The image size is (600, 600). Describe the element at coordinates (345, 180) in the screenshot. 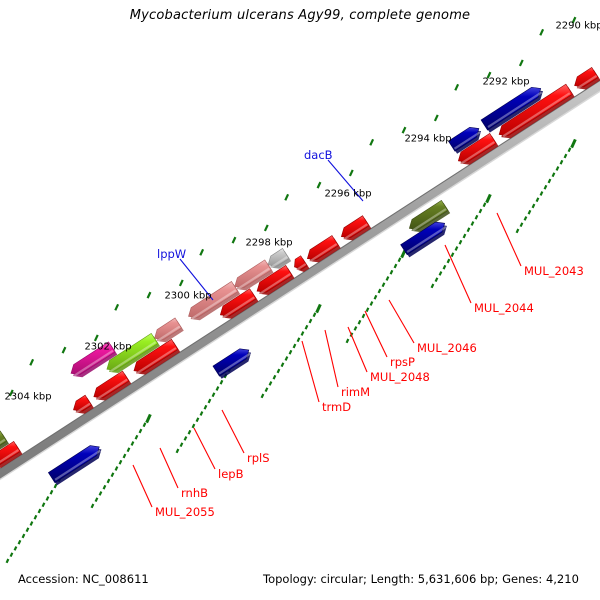

I see `leader-line-dacB` at that location.